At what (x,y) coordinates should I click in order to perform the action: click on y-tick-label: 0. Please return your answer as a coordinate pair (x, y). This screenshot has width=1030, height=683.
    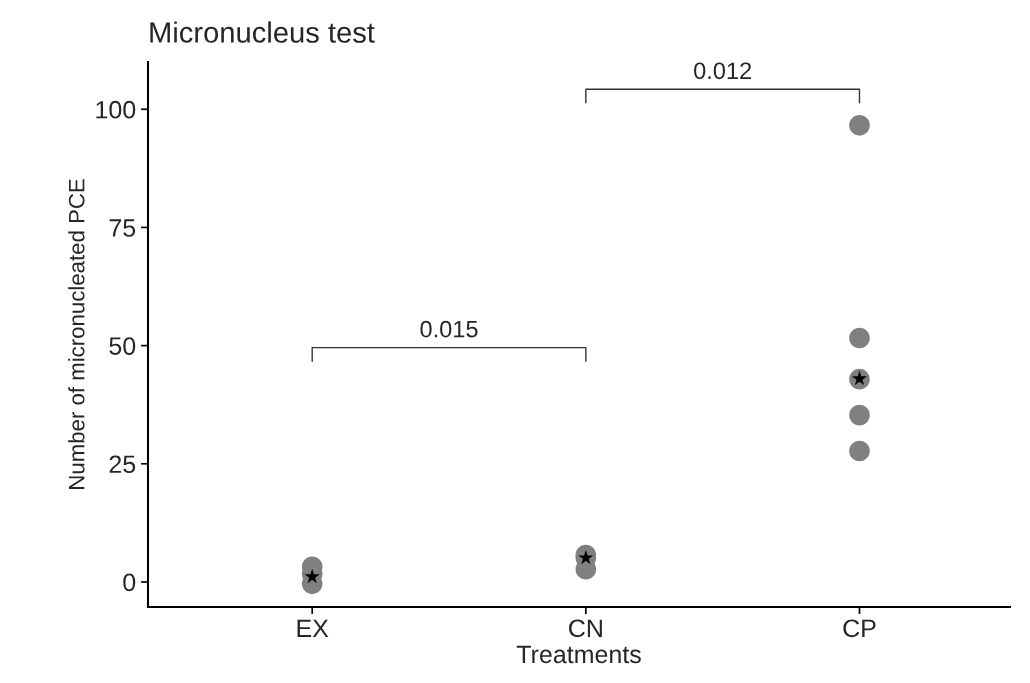
    Looking at the image, I should click on (129, 582).